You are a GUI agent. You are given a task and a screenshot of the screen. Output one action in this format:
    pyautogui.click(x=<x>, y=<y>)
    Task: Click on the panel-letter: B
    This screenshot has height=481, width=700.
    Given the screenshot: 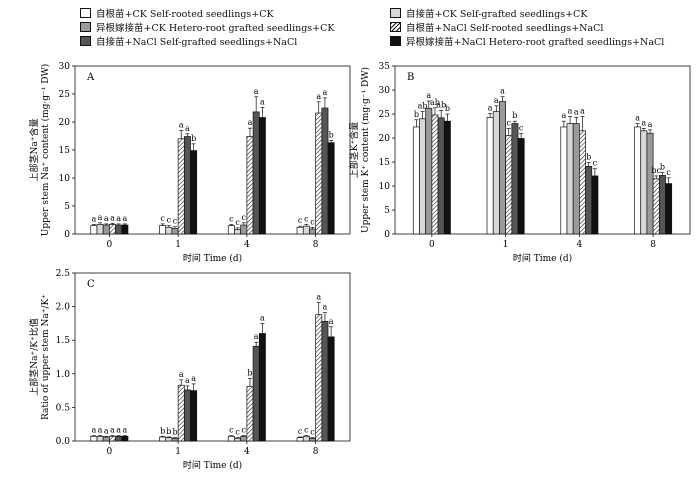 What is the action you would take?
    pyautogui.click(x=410, y=77)
    